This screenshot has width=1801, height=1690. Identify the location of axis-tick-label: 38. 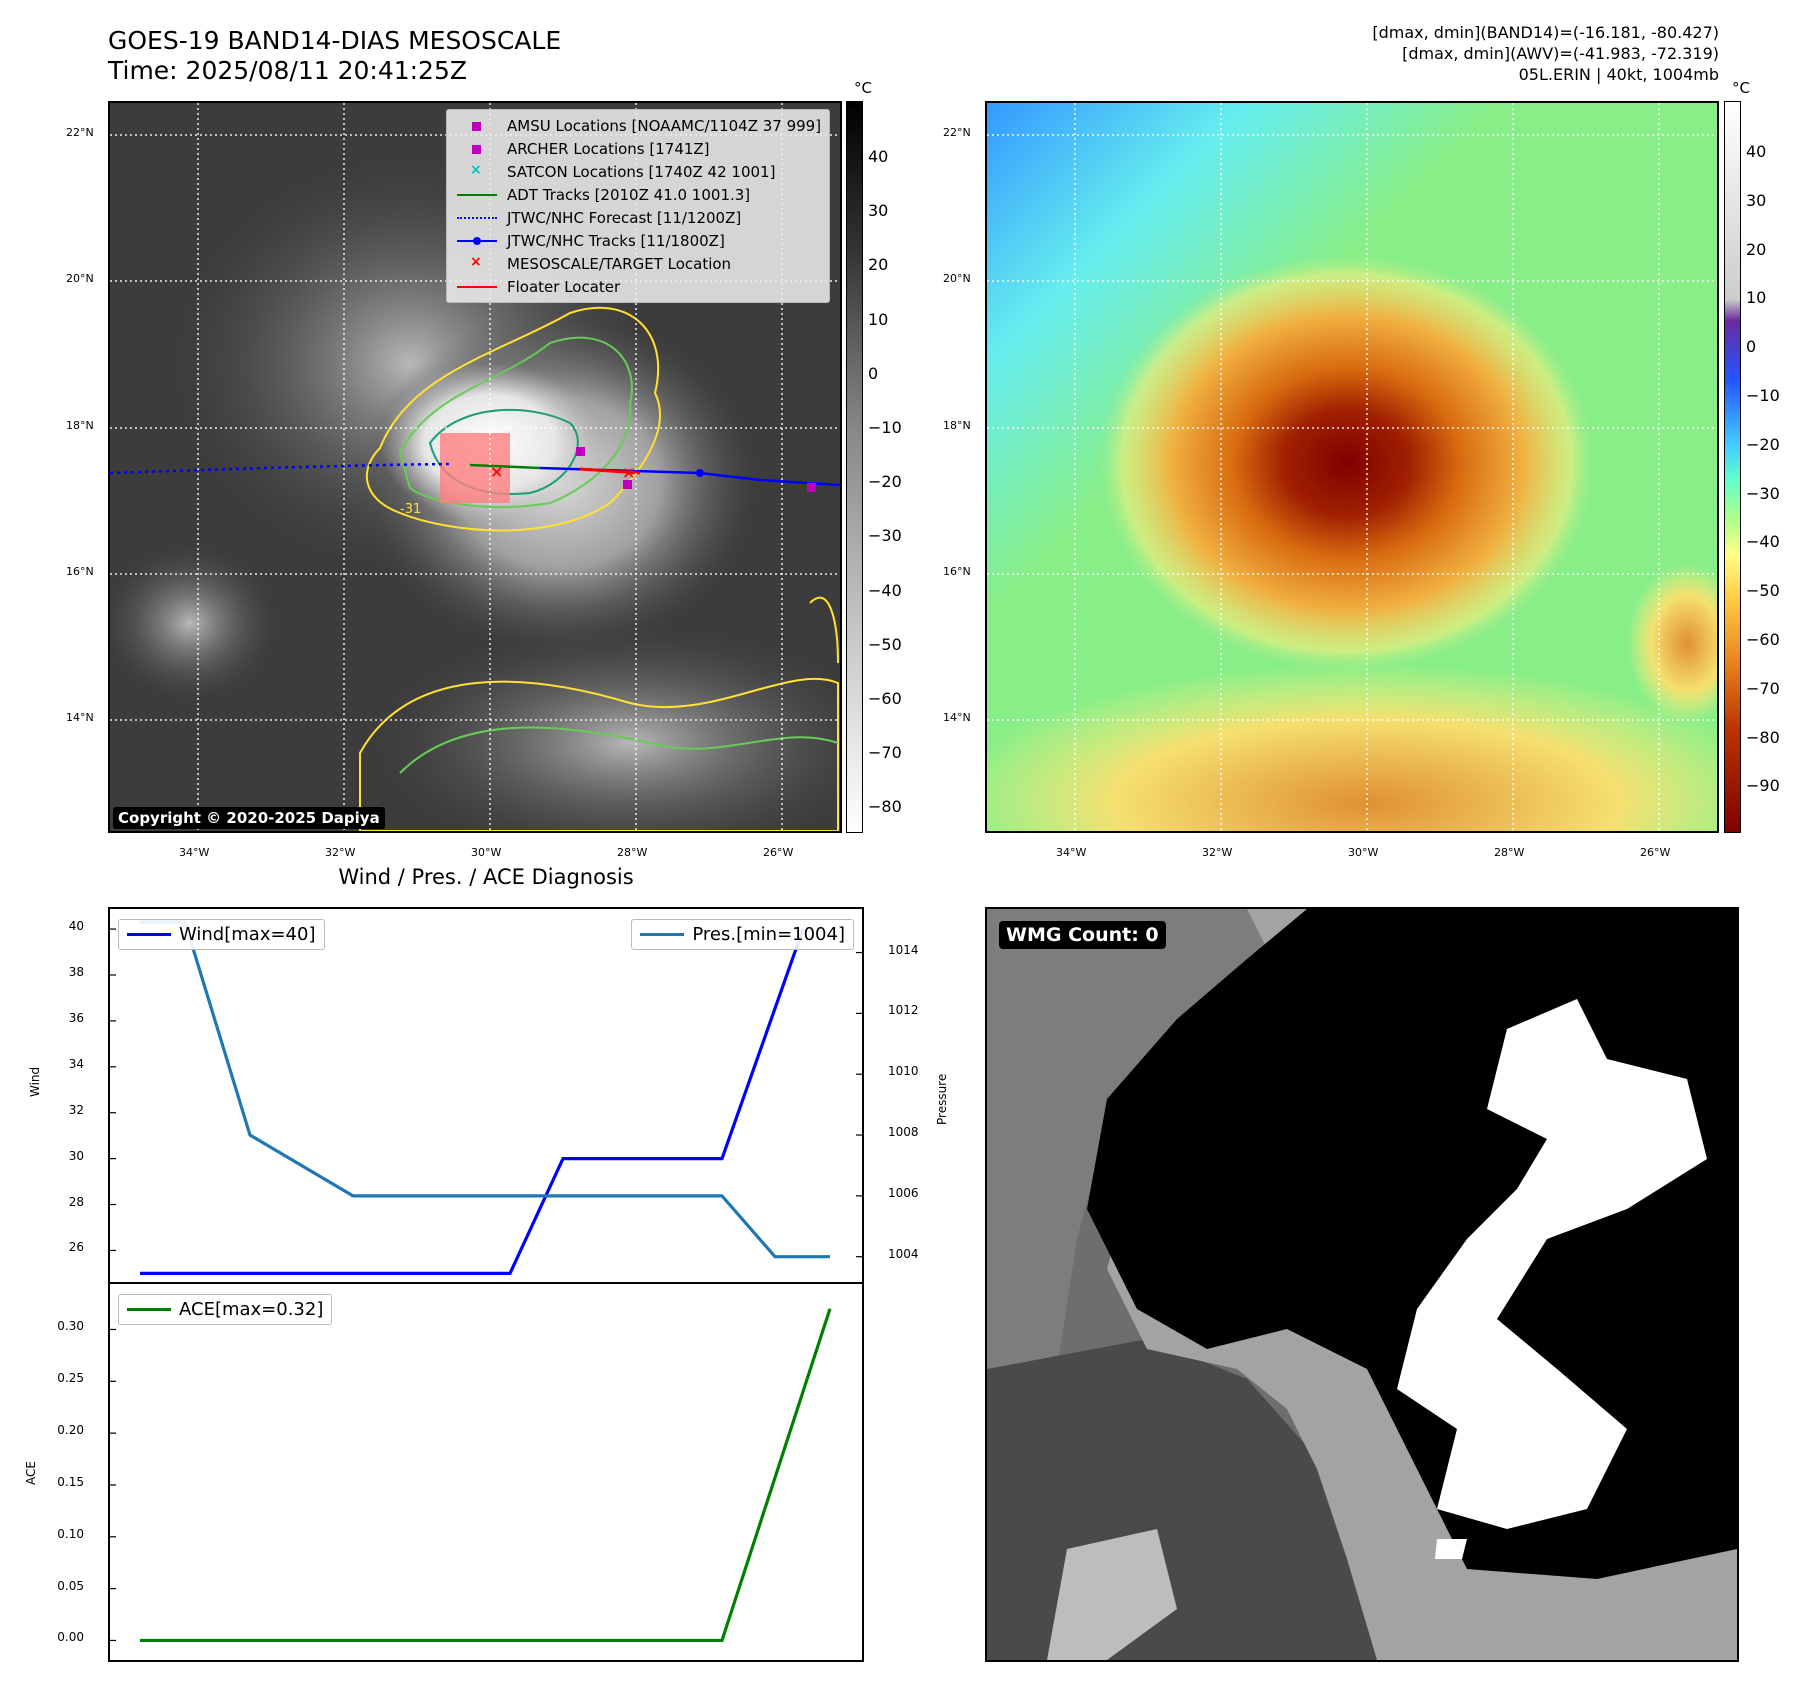
(76, 971).